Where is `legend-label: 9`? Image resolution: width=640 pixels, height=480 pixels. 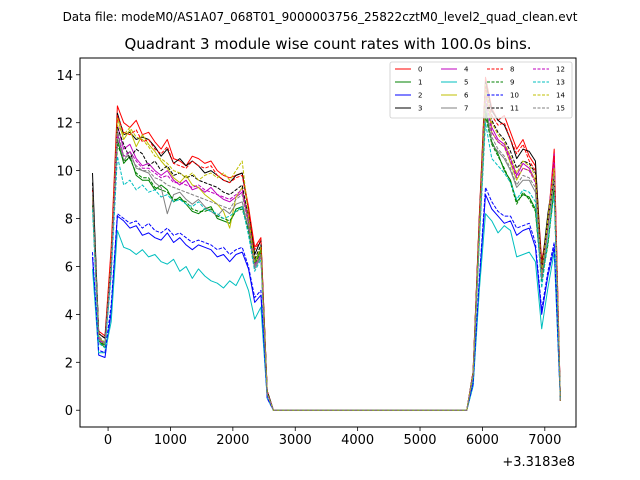
legend-label: 9 is located at coordinates (512, 83).